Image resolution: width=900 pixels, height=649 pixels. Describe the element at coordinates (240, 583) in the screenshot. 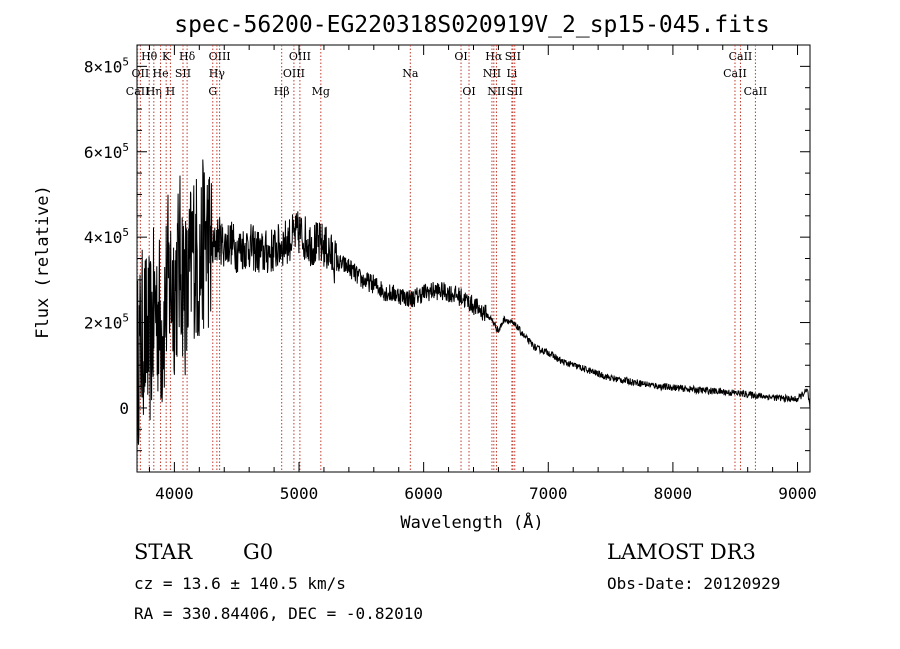

I see `redshift-info: cz = 13.6 ± 140.5 km/s` at that location.